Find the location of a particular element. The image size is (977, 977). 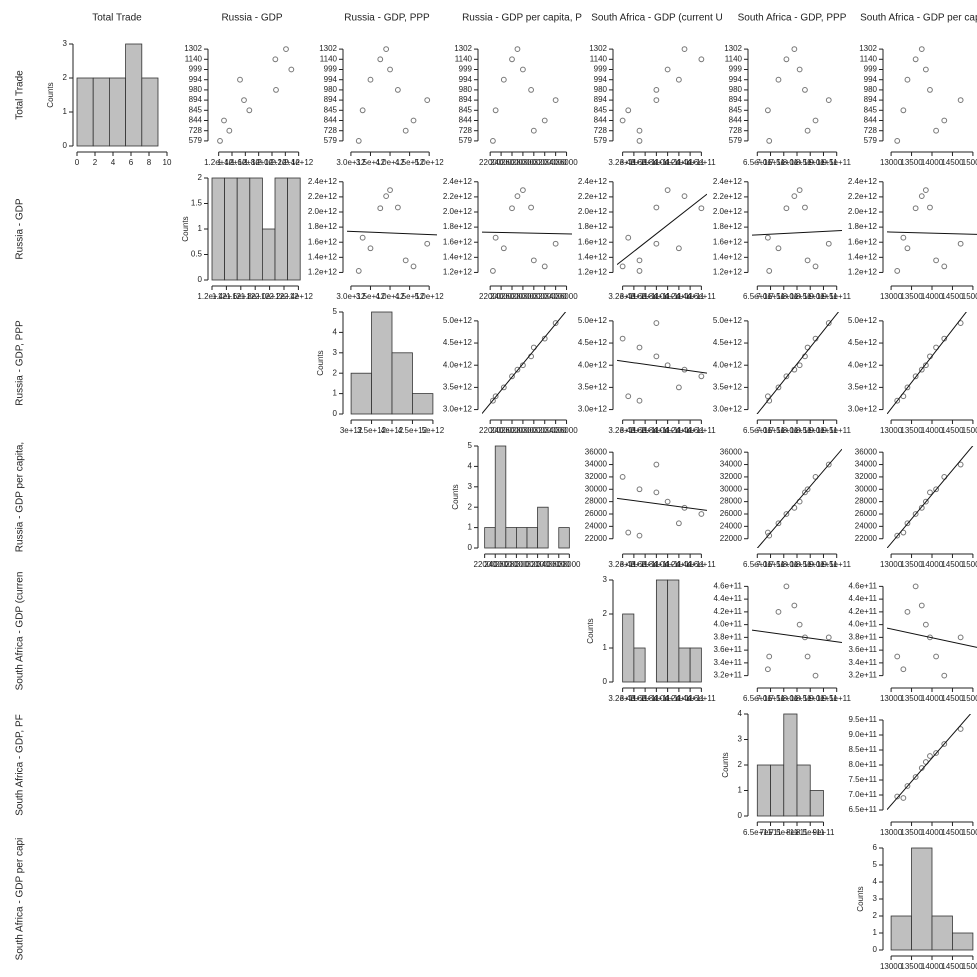

x-tick-label: 6.5e+11 is located at coordinates (757, 698).